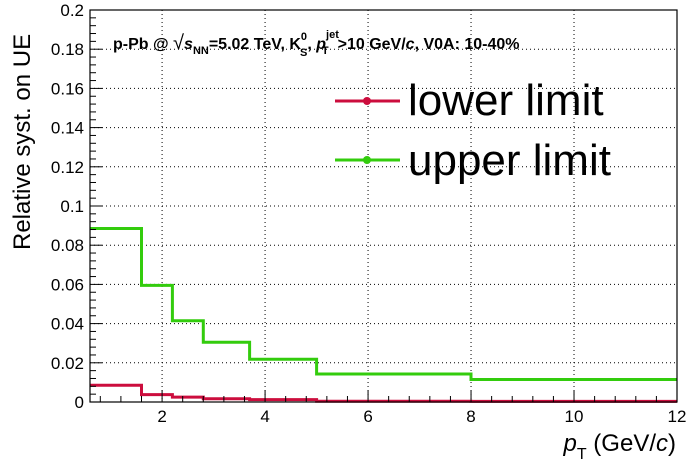  Describe the element at coordinates (367, 101) in the screenshot. I see `legend-marker-lower` at that location.